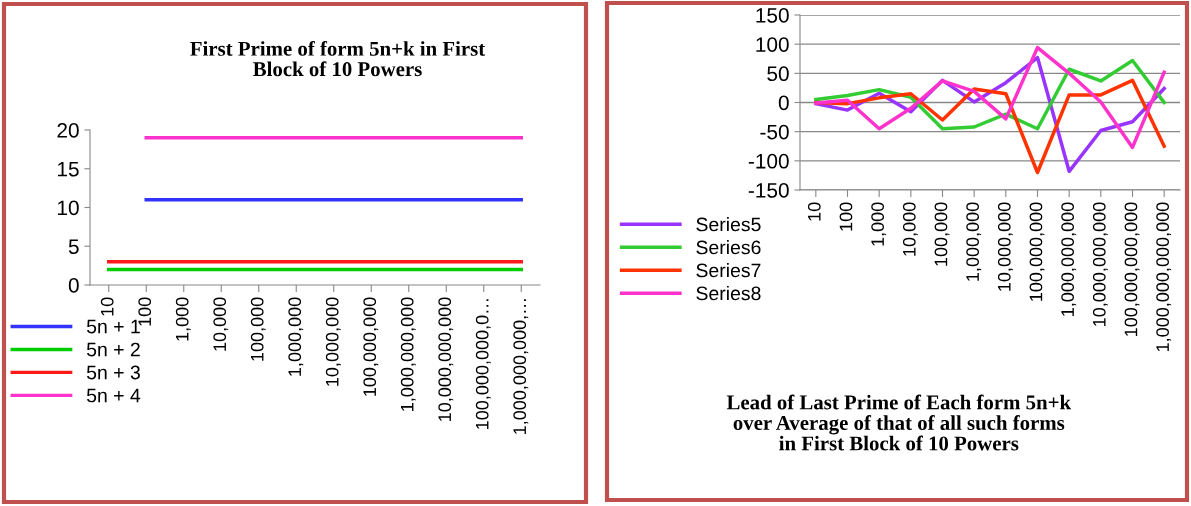 The height and width of the screenshot is (506, 1191). What do you see at coordinates (772, 15) in the screenshot?
I see `y-tick-label: 150` at bounding box center [772, 15].